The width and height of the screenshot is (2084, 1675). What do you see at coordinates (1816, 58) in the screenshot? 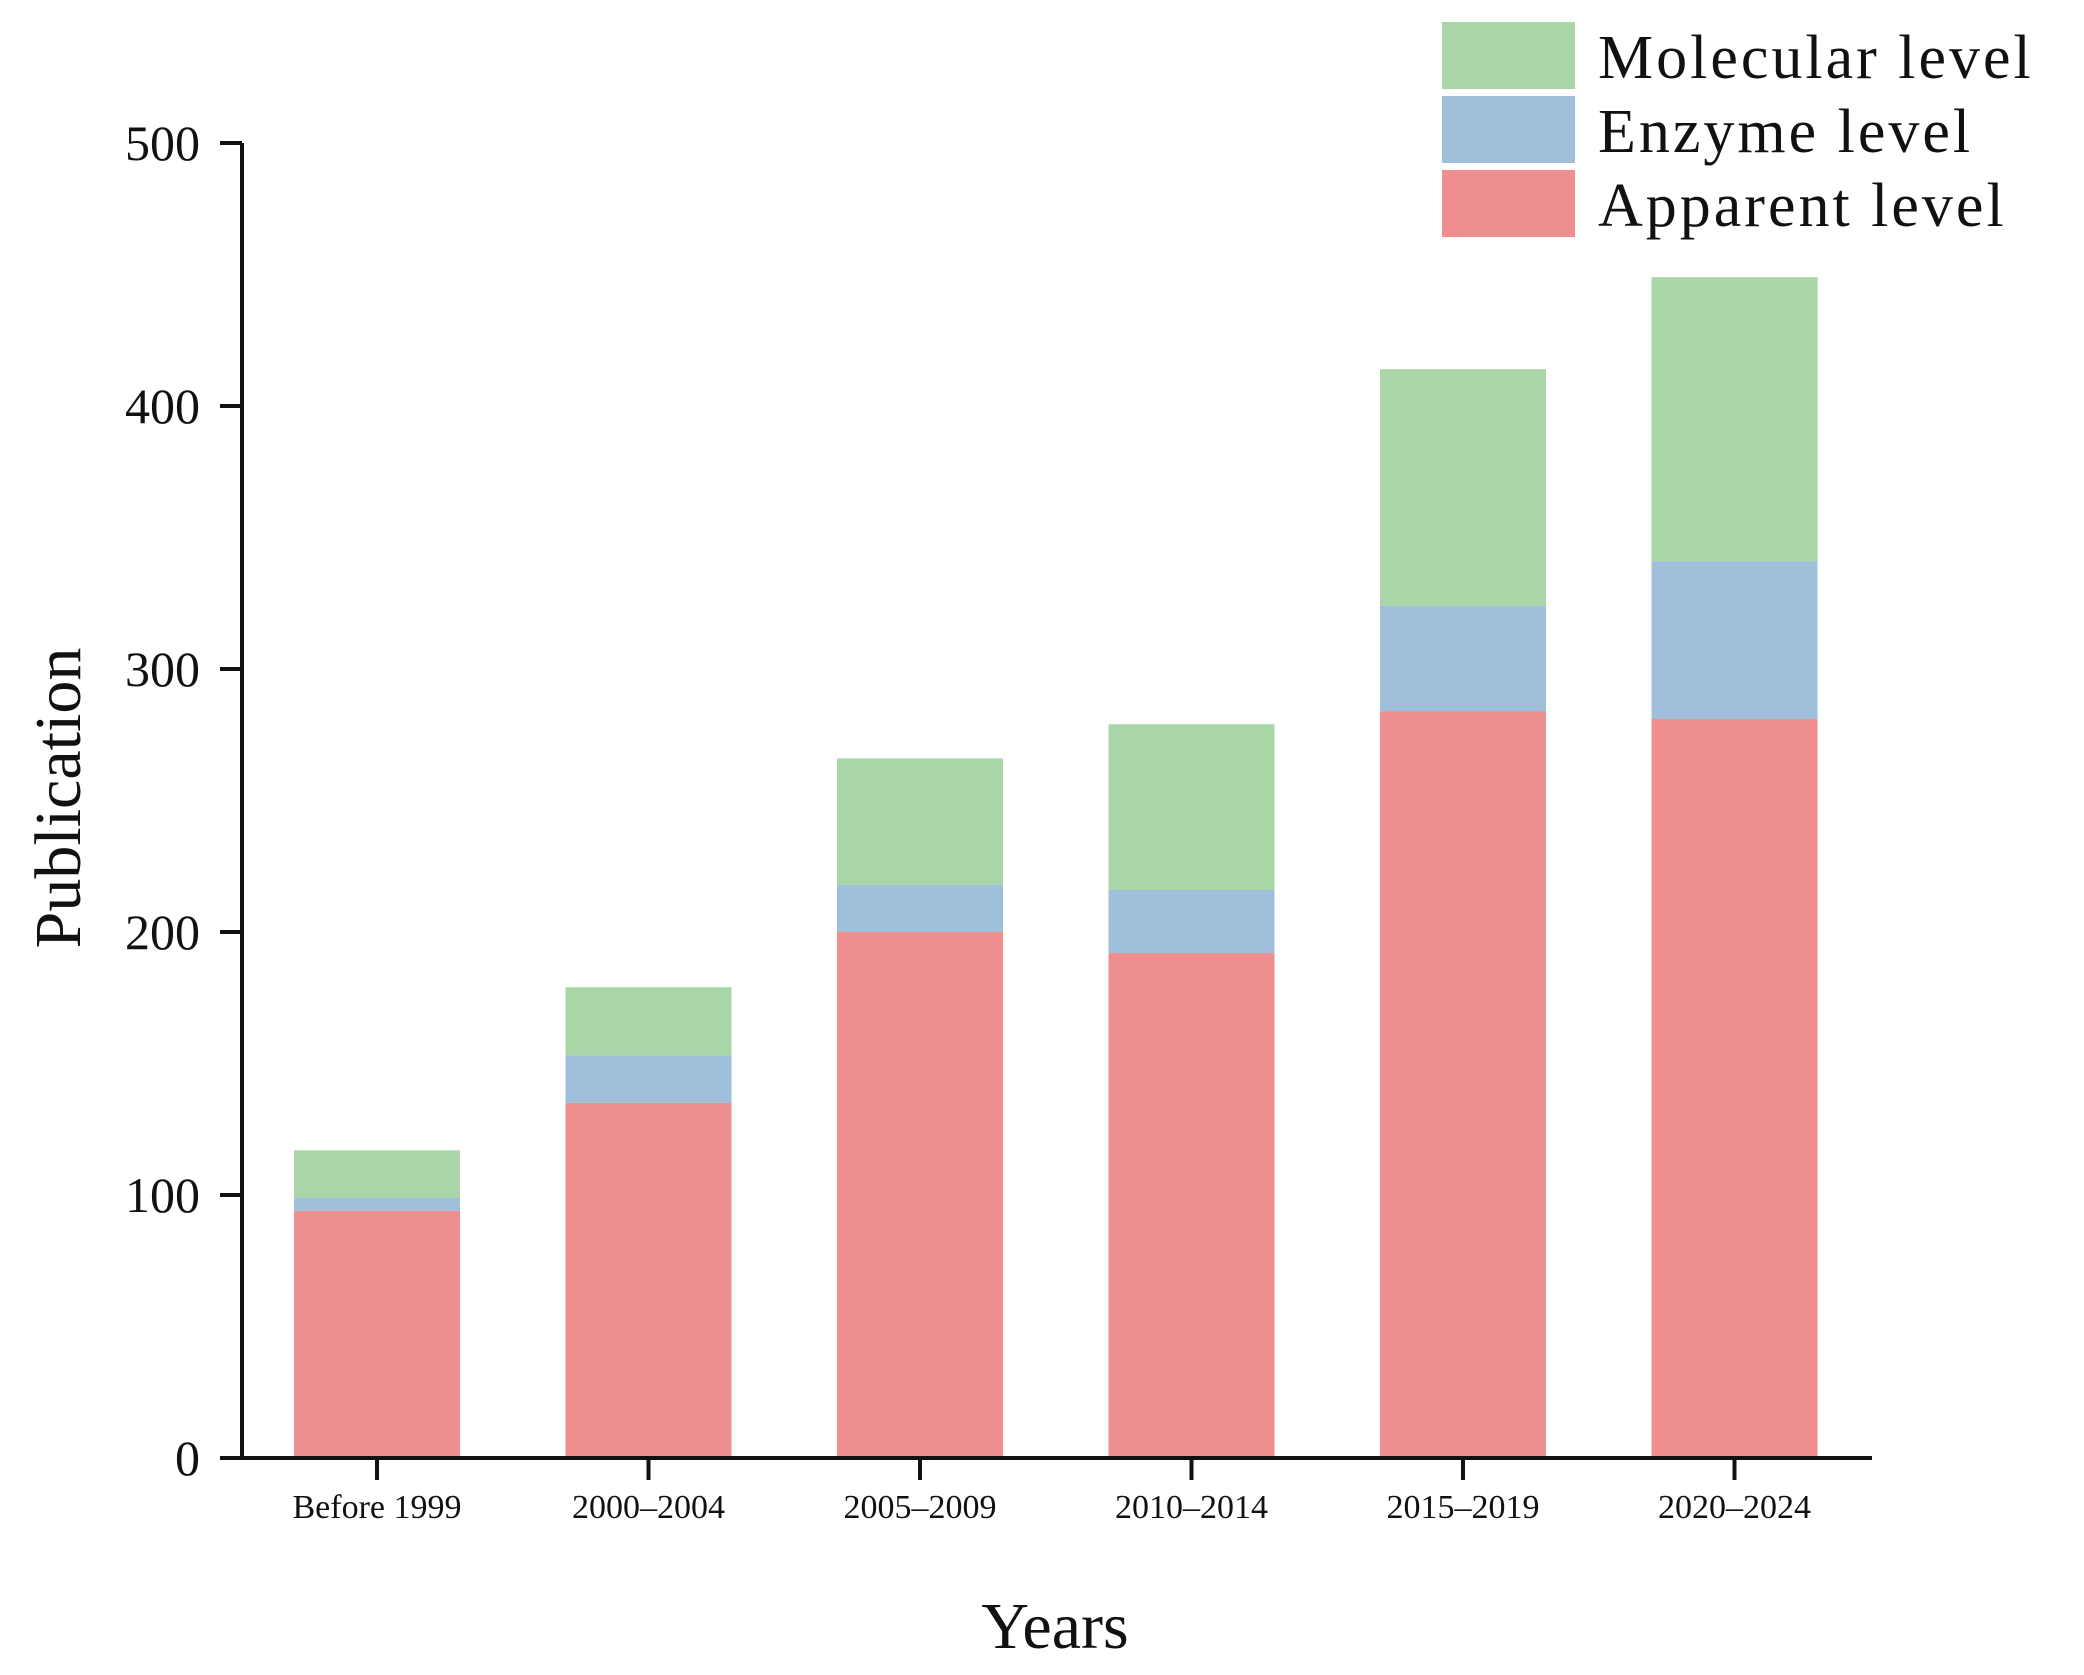
I see `legend-label-molecular-level: Molecular level` at bounding box center [1816, 58].